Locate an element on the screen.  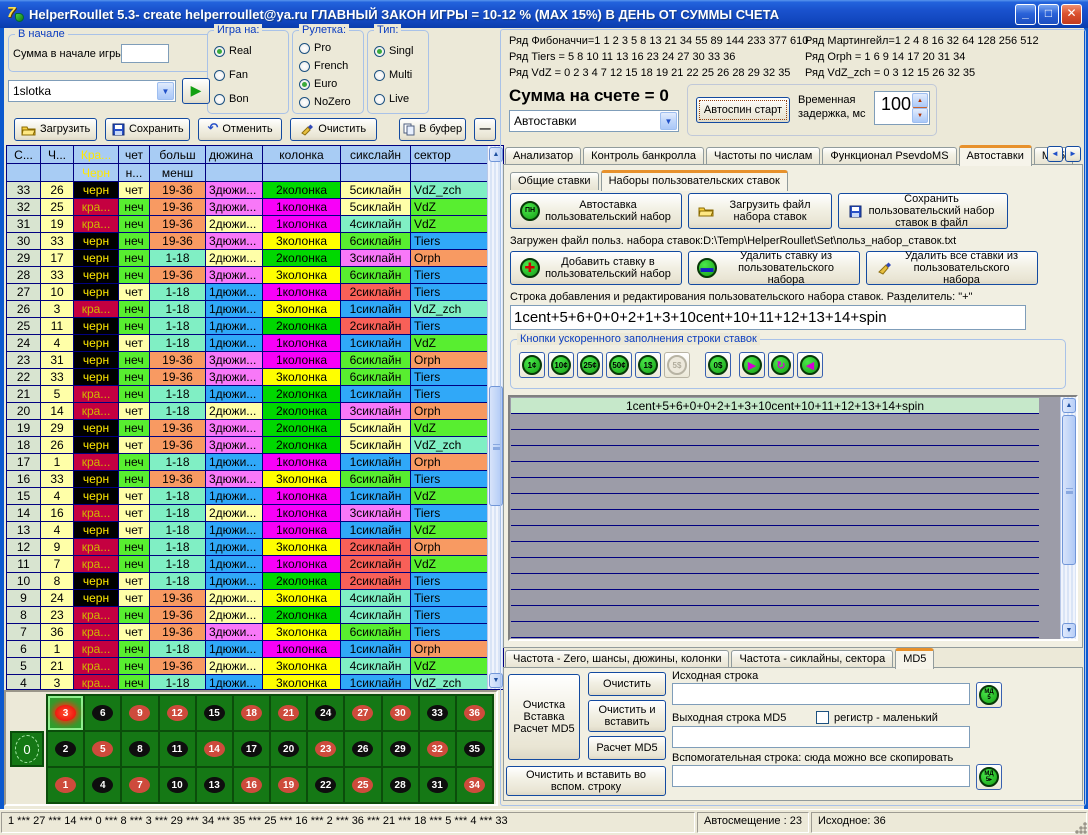
roulette-cell-15: 15 is located at coordinates (214, 713).